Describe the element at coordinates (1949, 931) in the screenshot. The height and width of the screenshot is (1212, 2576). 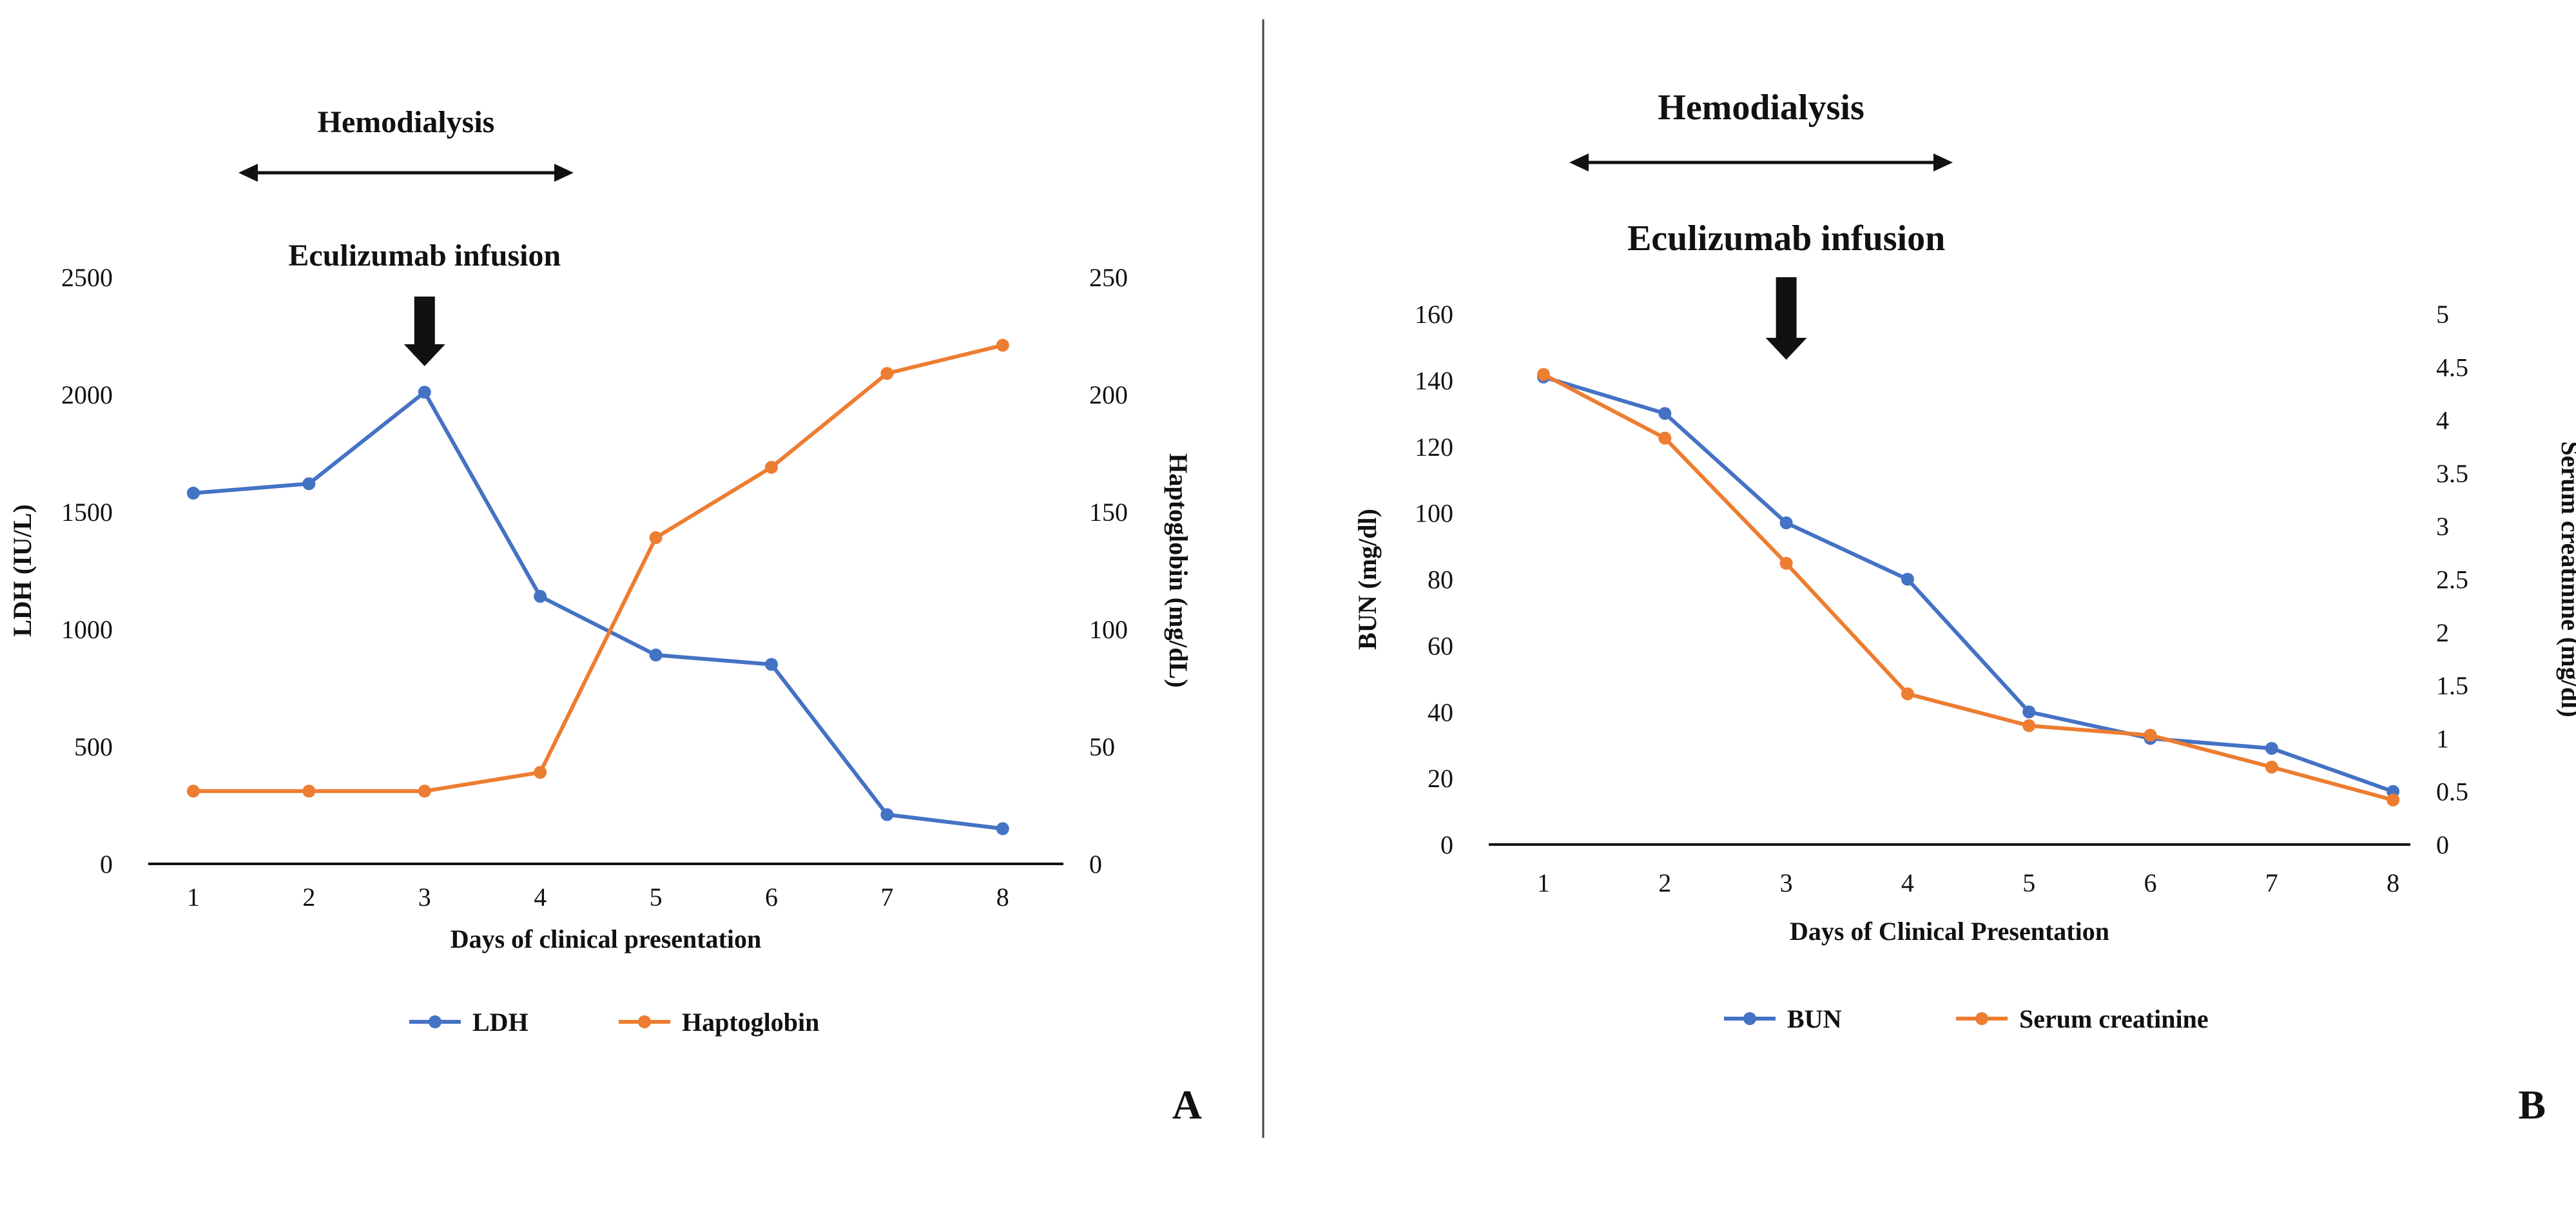
I see `x-axis-label: Days of Clinical Presentation` at that location.